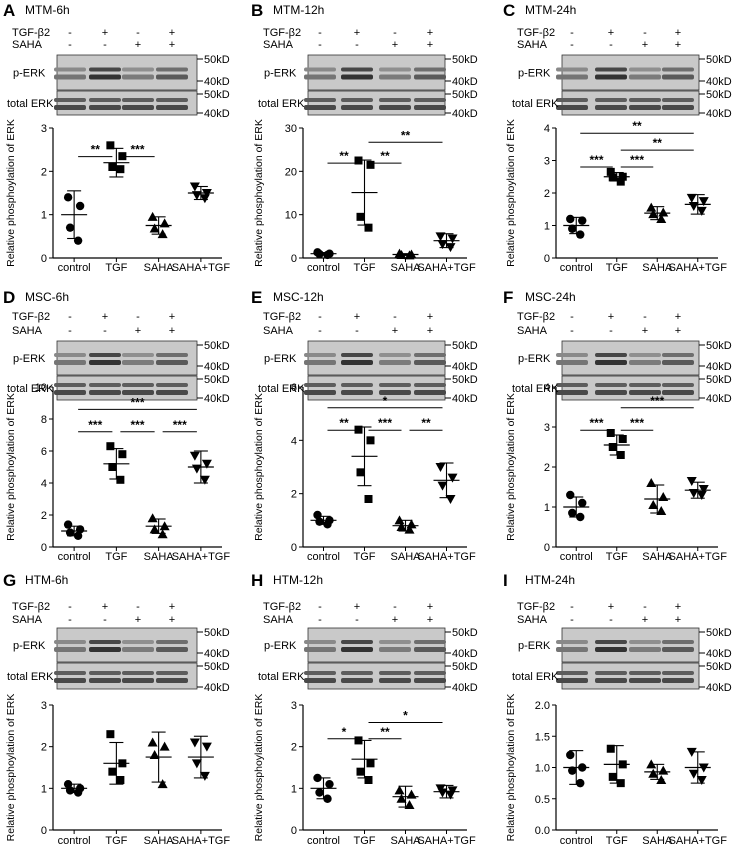 The image size is (738, 848). Describe the element at coordinates (550, 10) in the screenshot. I see `panel-title: MTM-24h` at that location.